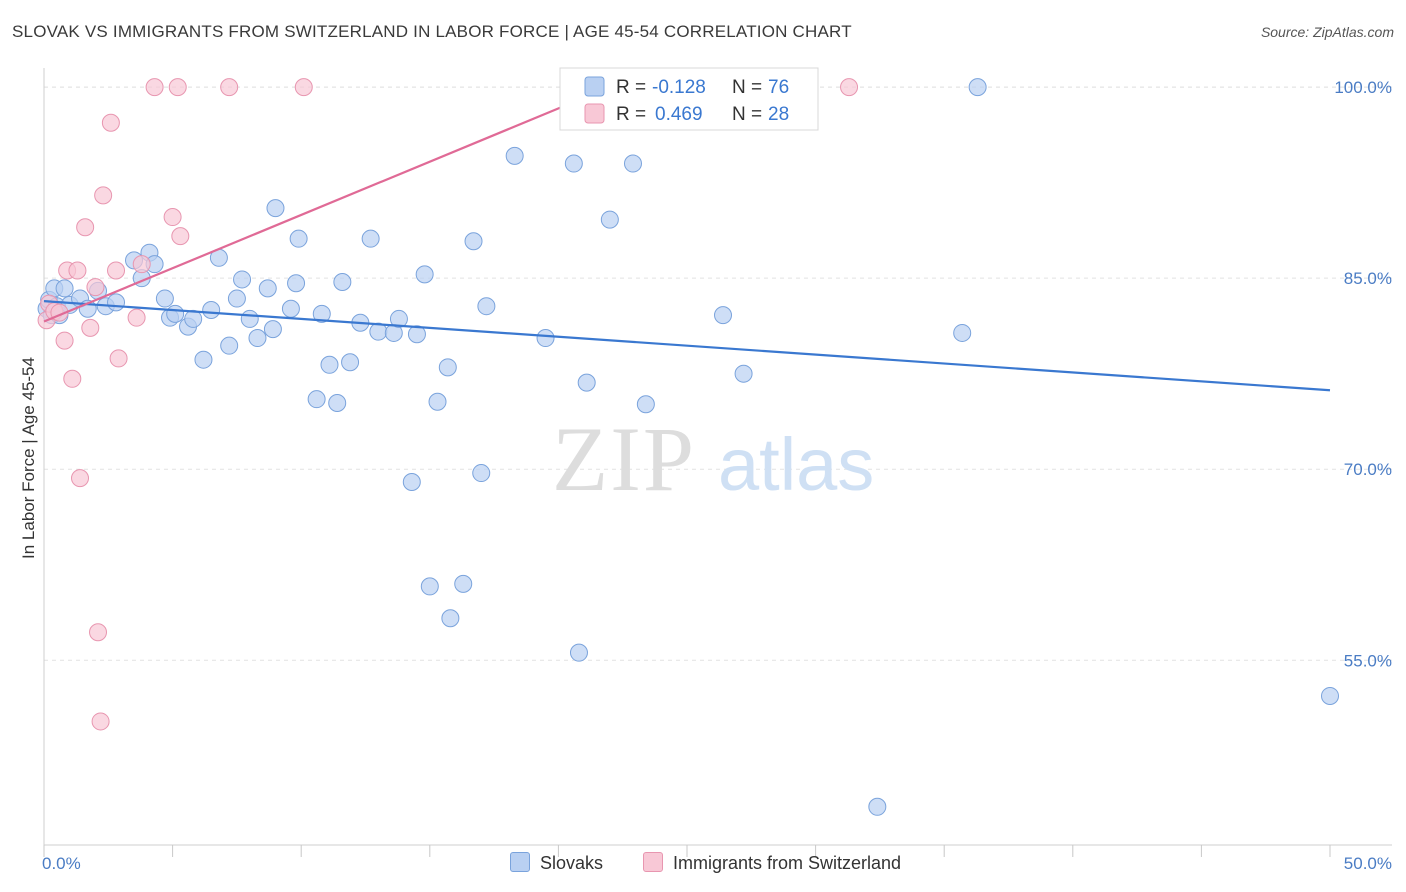 The height and width of the screenshot is (892, 1406). What do you see at coordinates (594, 86) in the screenshot?
I see `legend-swatch-slovaks` at bounding box center [594, 86].